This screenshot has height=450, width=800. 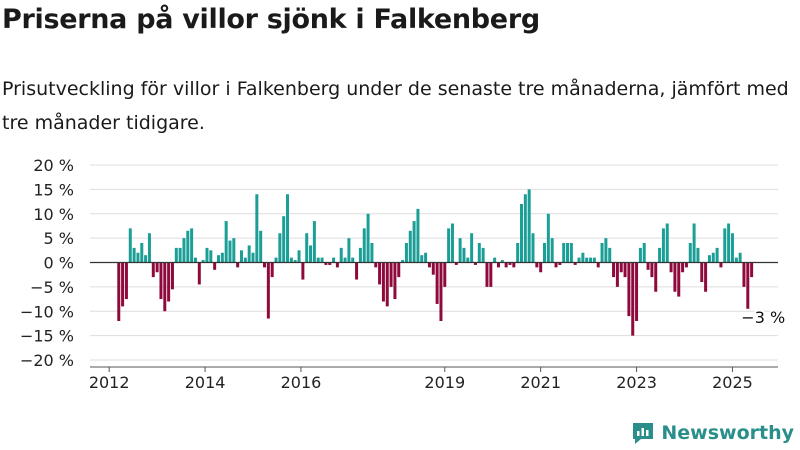 I want to click on last-value-label: −3 %, so click(x=763, y=317).